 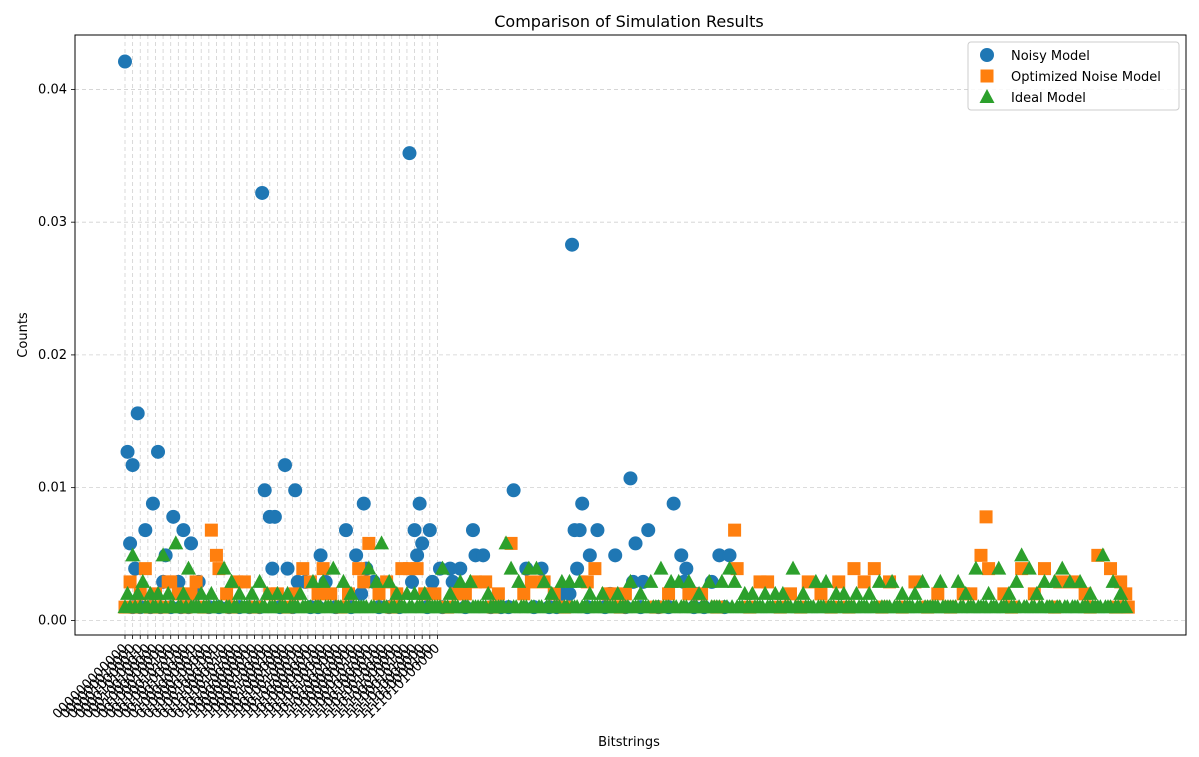 I want to click on series-triangle, so click(x=625, y=574).